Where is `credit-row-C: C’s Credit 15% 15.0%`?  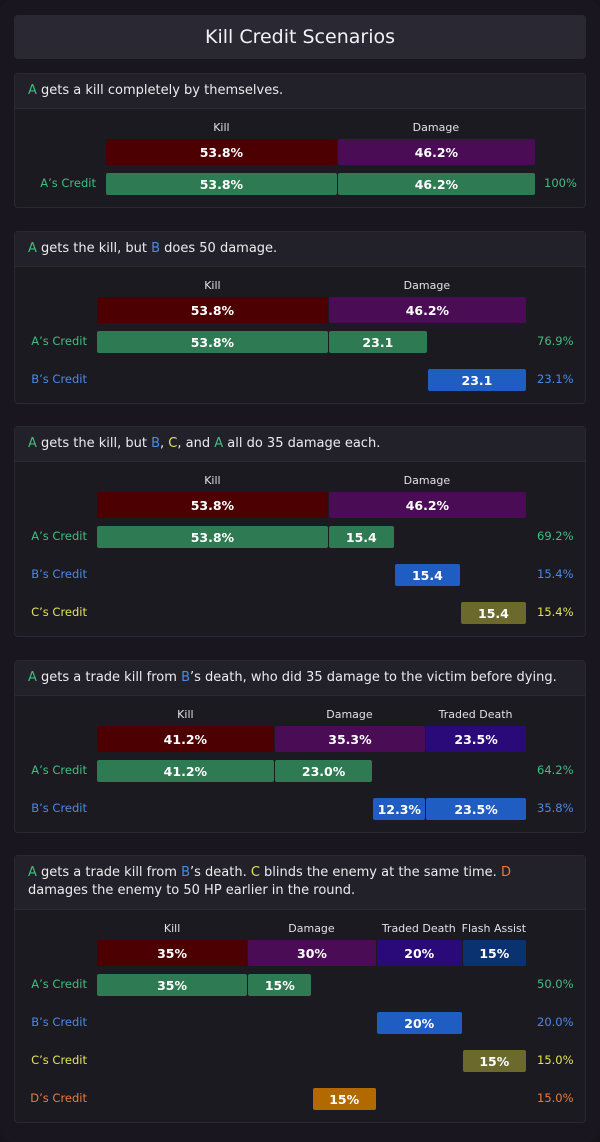 credit-row-C: C’s Credit 15% 15.0% is located at coordinates (300, 1061).